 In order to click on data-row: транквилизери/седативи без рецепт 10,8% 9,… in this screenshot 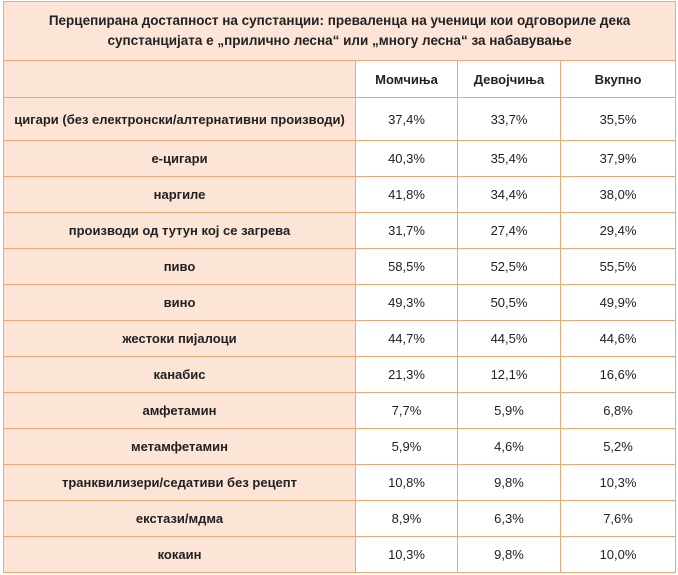, I will do `click(340, 482)`.